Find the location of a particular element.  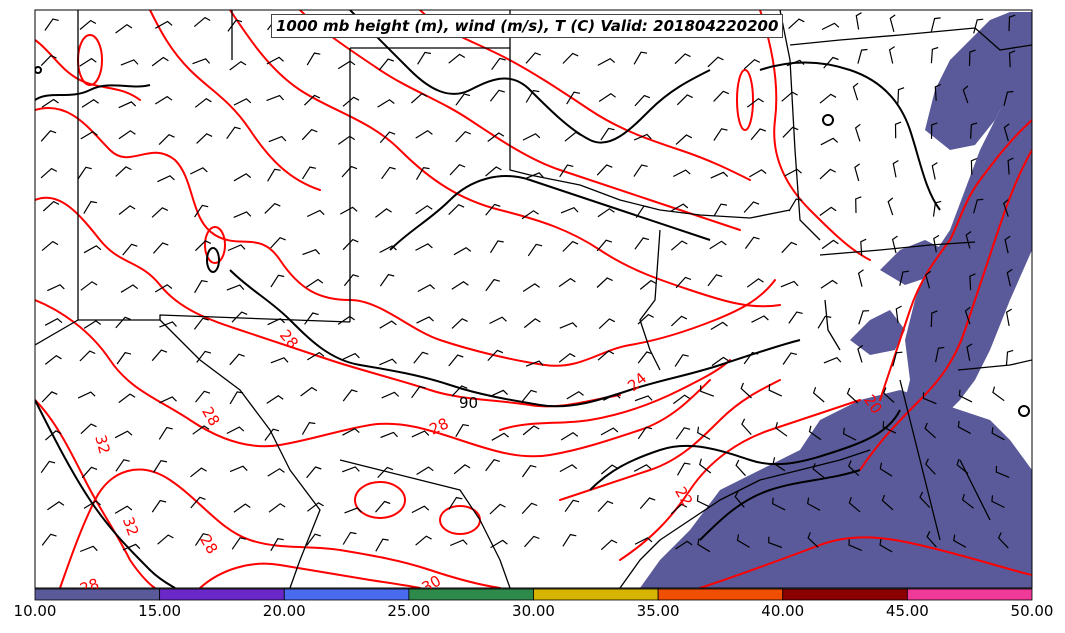

colorbar-tick-label: 35.00 is located at coordinates (658, 611).